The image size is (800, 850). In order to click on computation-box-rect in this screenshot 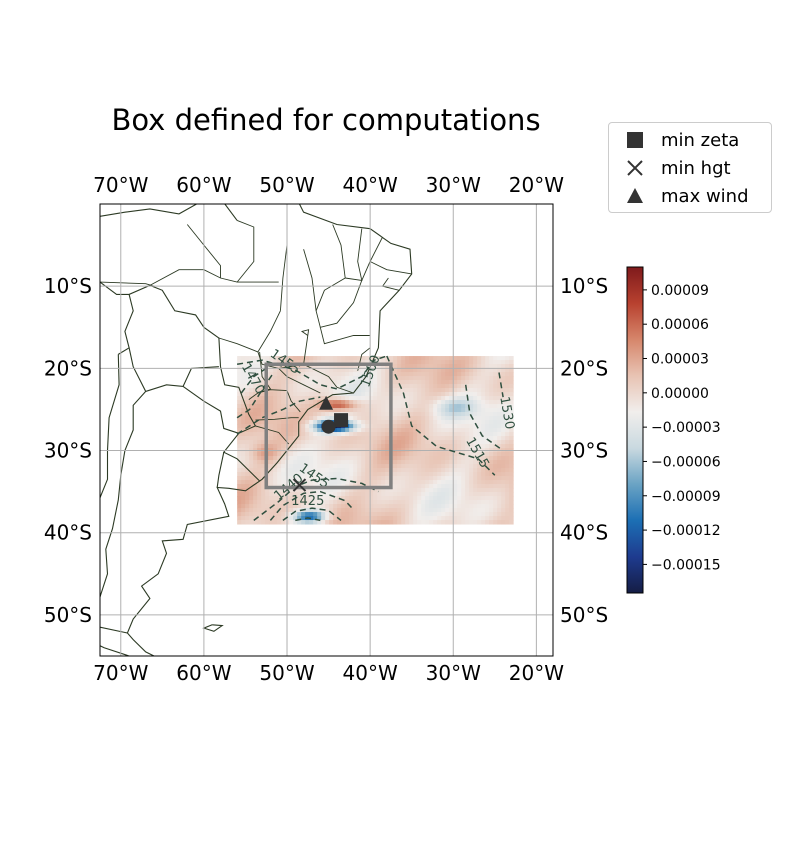, I will do `click(328, 426)`.